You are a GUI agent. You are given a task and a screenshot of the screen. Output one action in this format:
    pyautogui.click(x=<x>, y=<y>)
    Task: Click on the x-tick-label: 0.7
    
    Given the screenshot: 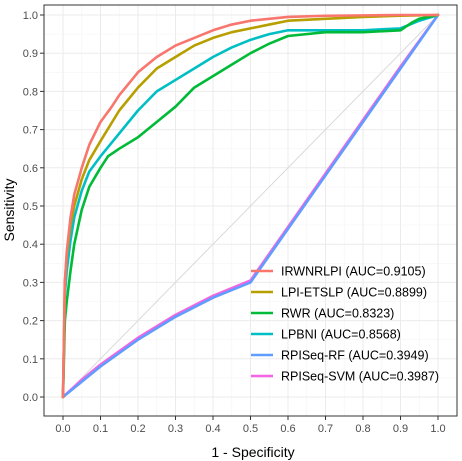 What is the action you would take?
    pyautogui.click(x=325, y=429)
    